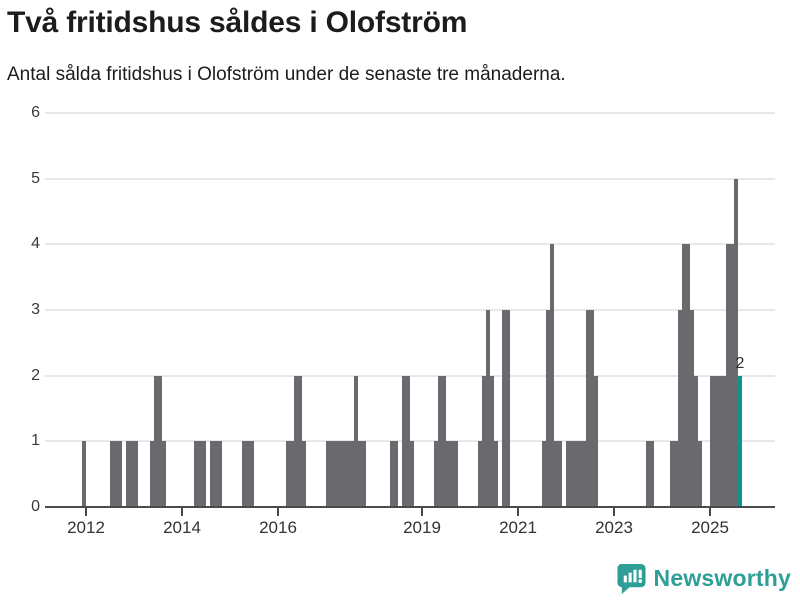 The image size is (800, 600). Describe the element at coordinates (710, 512) in the screenshot. I see `x-axis-tick-2025` at that location.